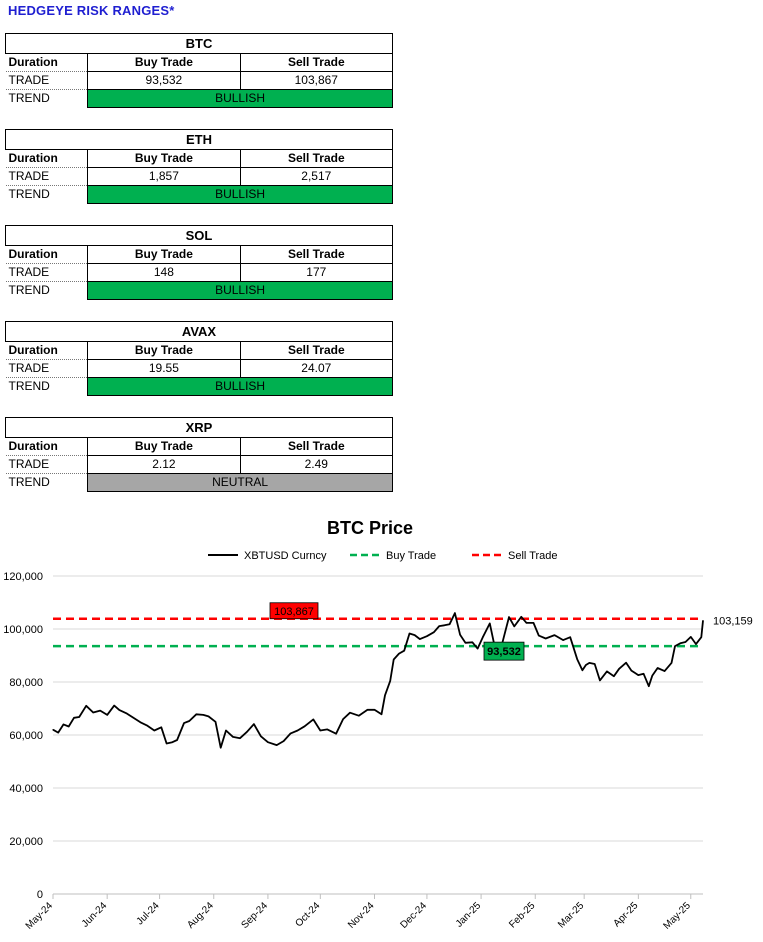  I want to click on legend-label: XBTUSD Curncy, so click(285, 556).